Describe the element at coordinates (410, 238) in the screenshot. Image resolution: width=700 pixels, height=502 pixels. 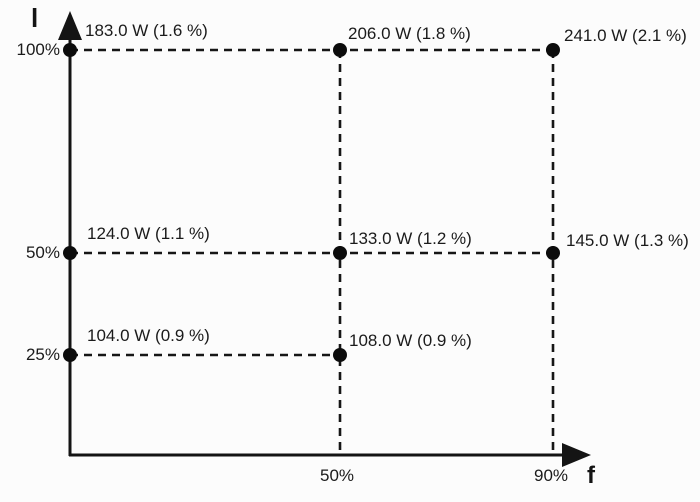
I see `point-value-label: 133.0 W (1.2 %)` at that location.